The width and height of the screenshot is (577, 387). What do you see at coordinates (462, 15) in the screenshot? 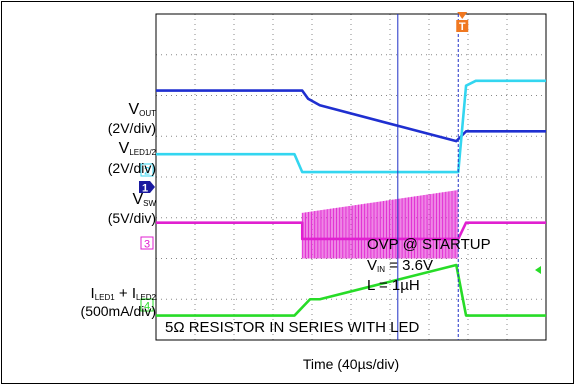
I see `trigger-arrow` at bounding box center [462, 15].